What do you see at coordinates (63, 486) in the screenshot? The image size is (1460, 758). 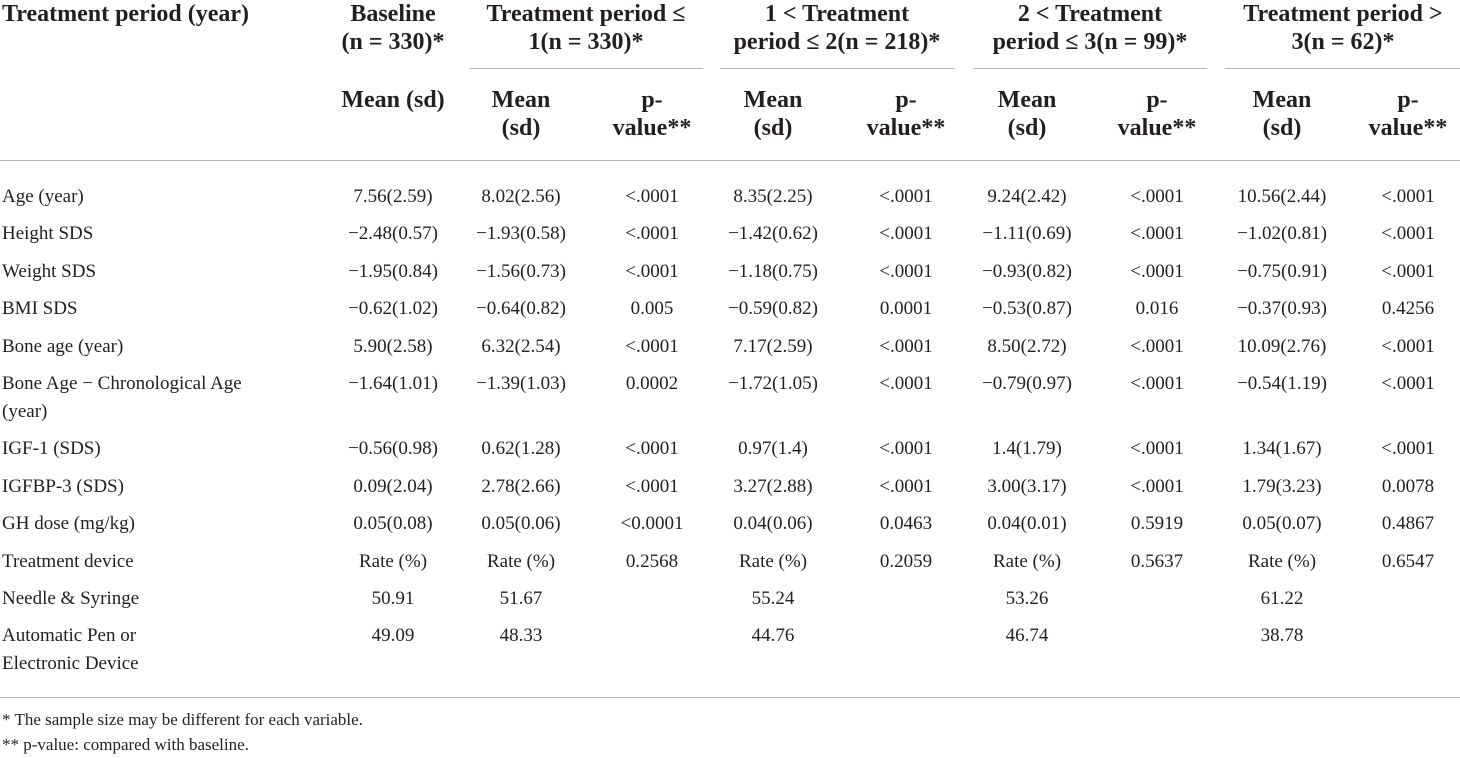 I see `row-label: IGFBP-3 (SDS)` at bounding box center [63, 486].